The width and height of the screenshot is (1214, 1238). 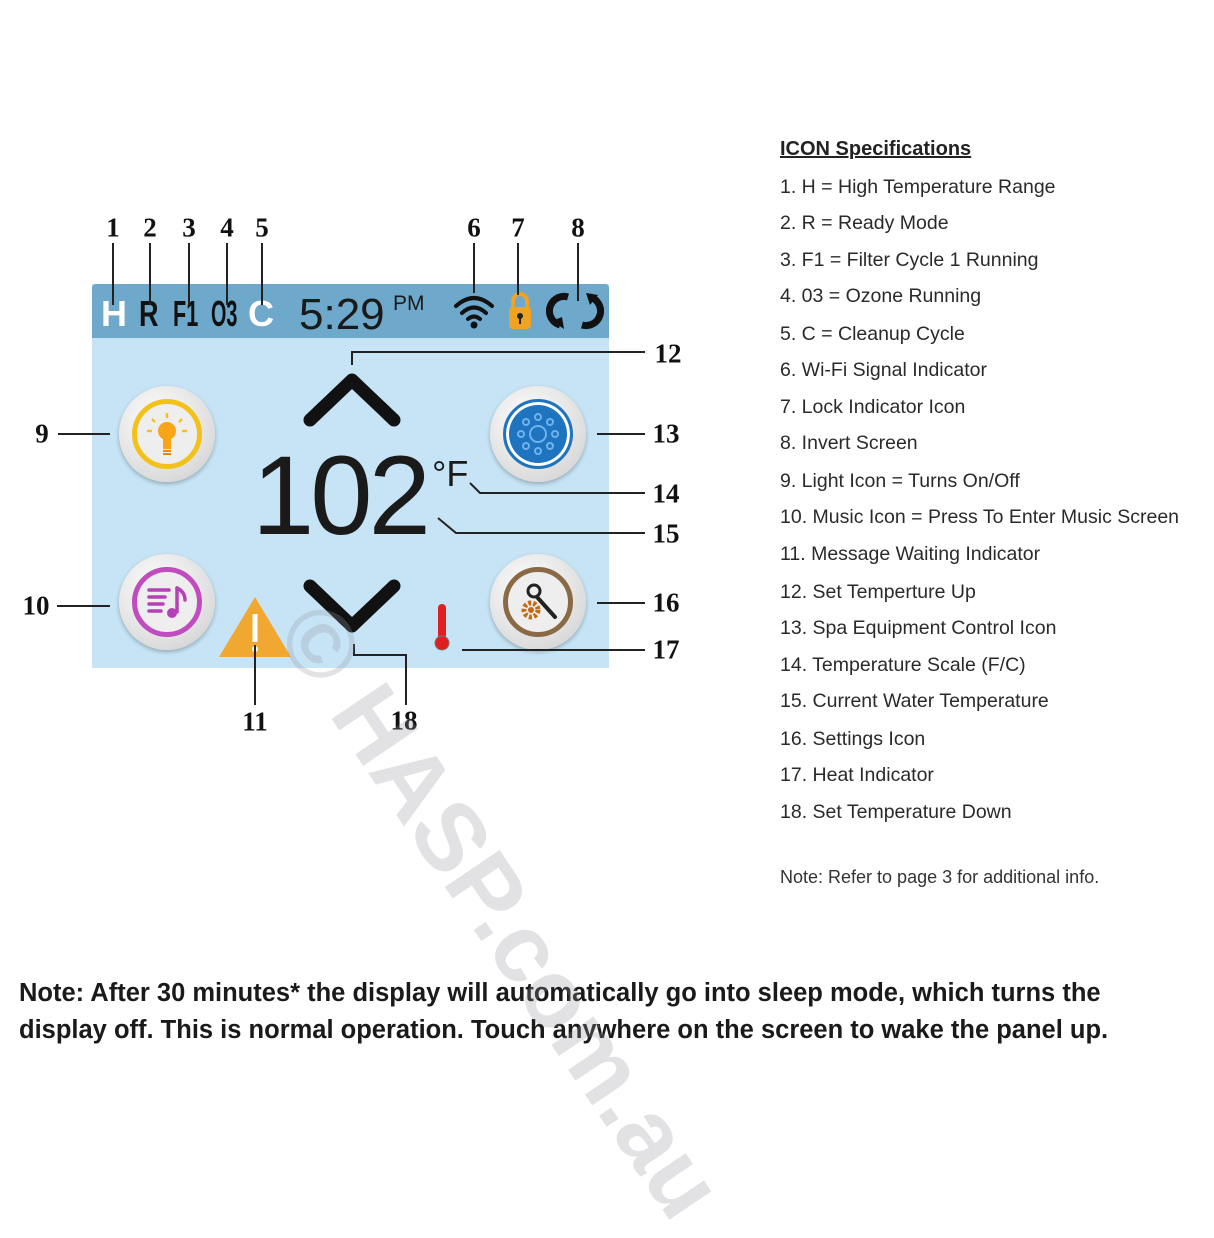 I want to click on music-icon, so click(x=167, y=602).